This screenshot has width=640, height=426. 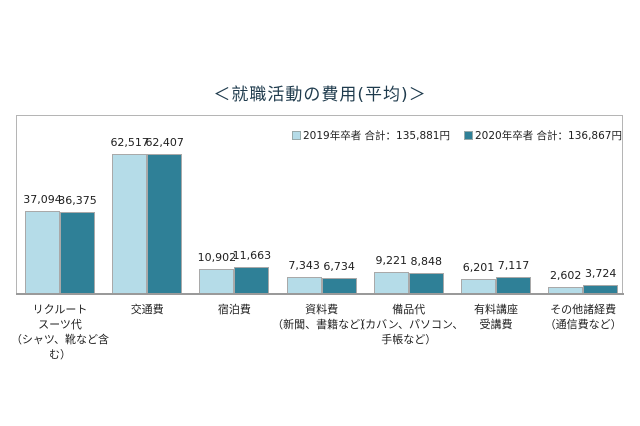 I want to click on legend-item-2020: 2020年卒者 合計：136,867円, so click(x=542, y=135).